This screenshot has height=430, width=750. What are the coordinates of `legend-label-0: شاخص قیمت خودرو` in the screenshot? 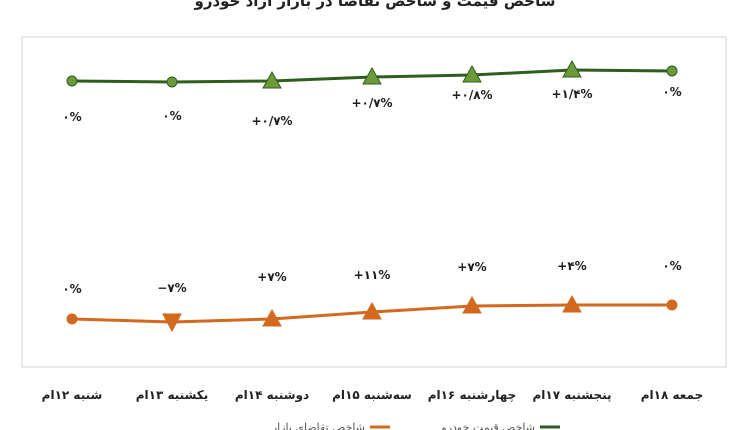 It's located at (487, 425).